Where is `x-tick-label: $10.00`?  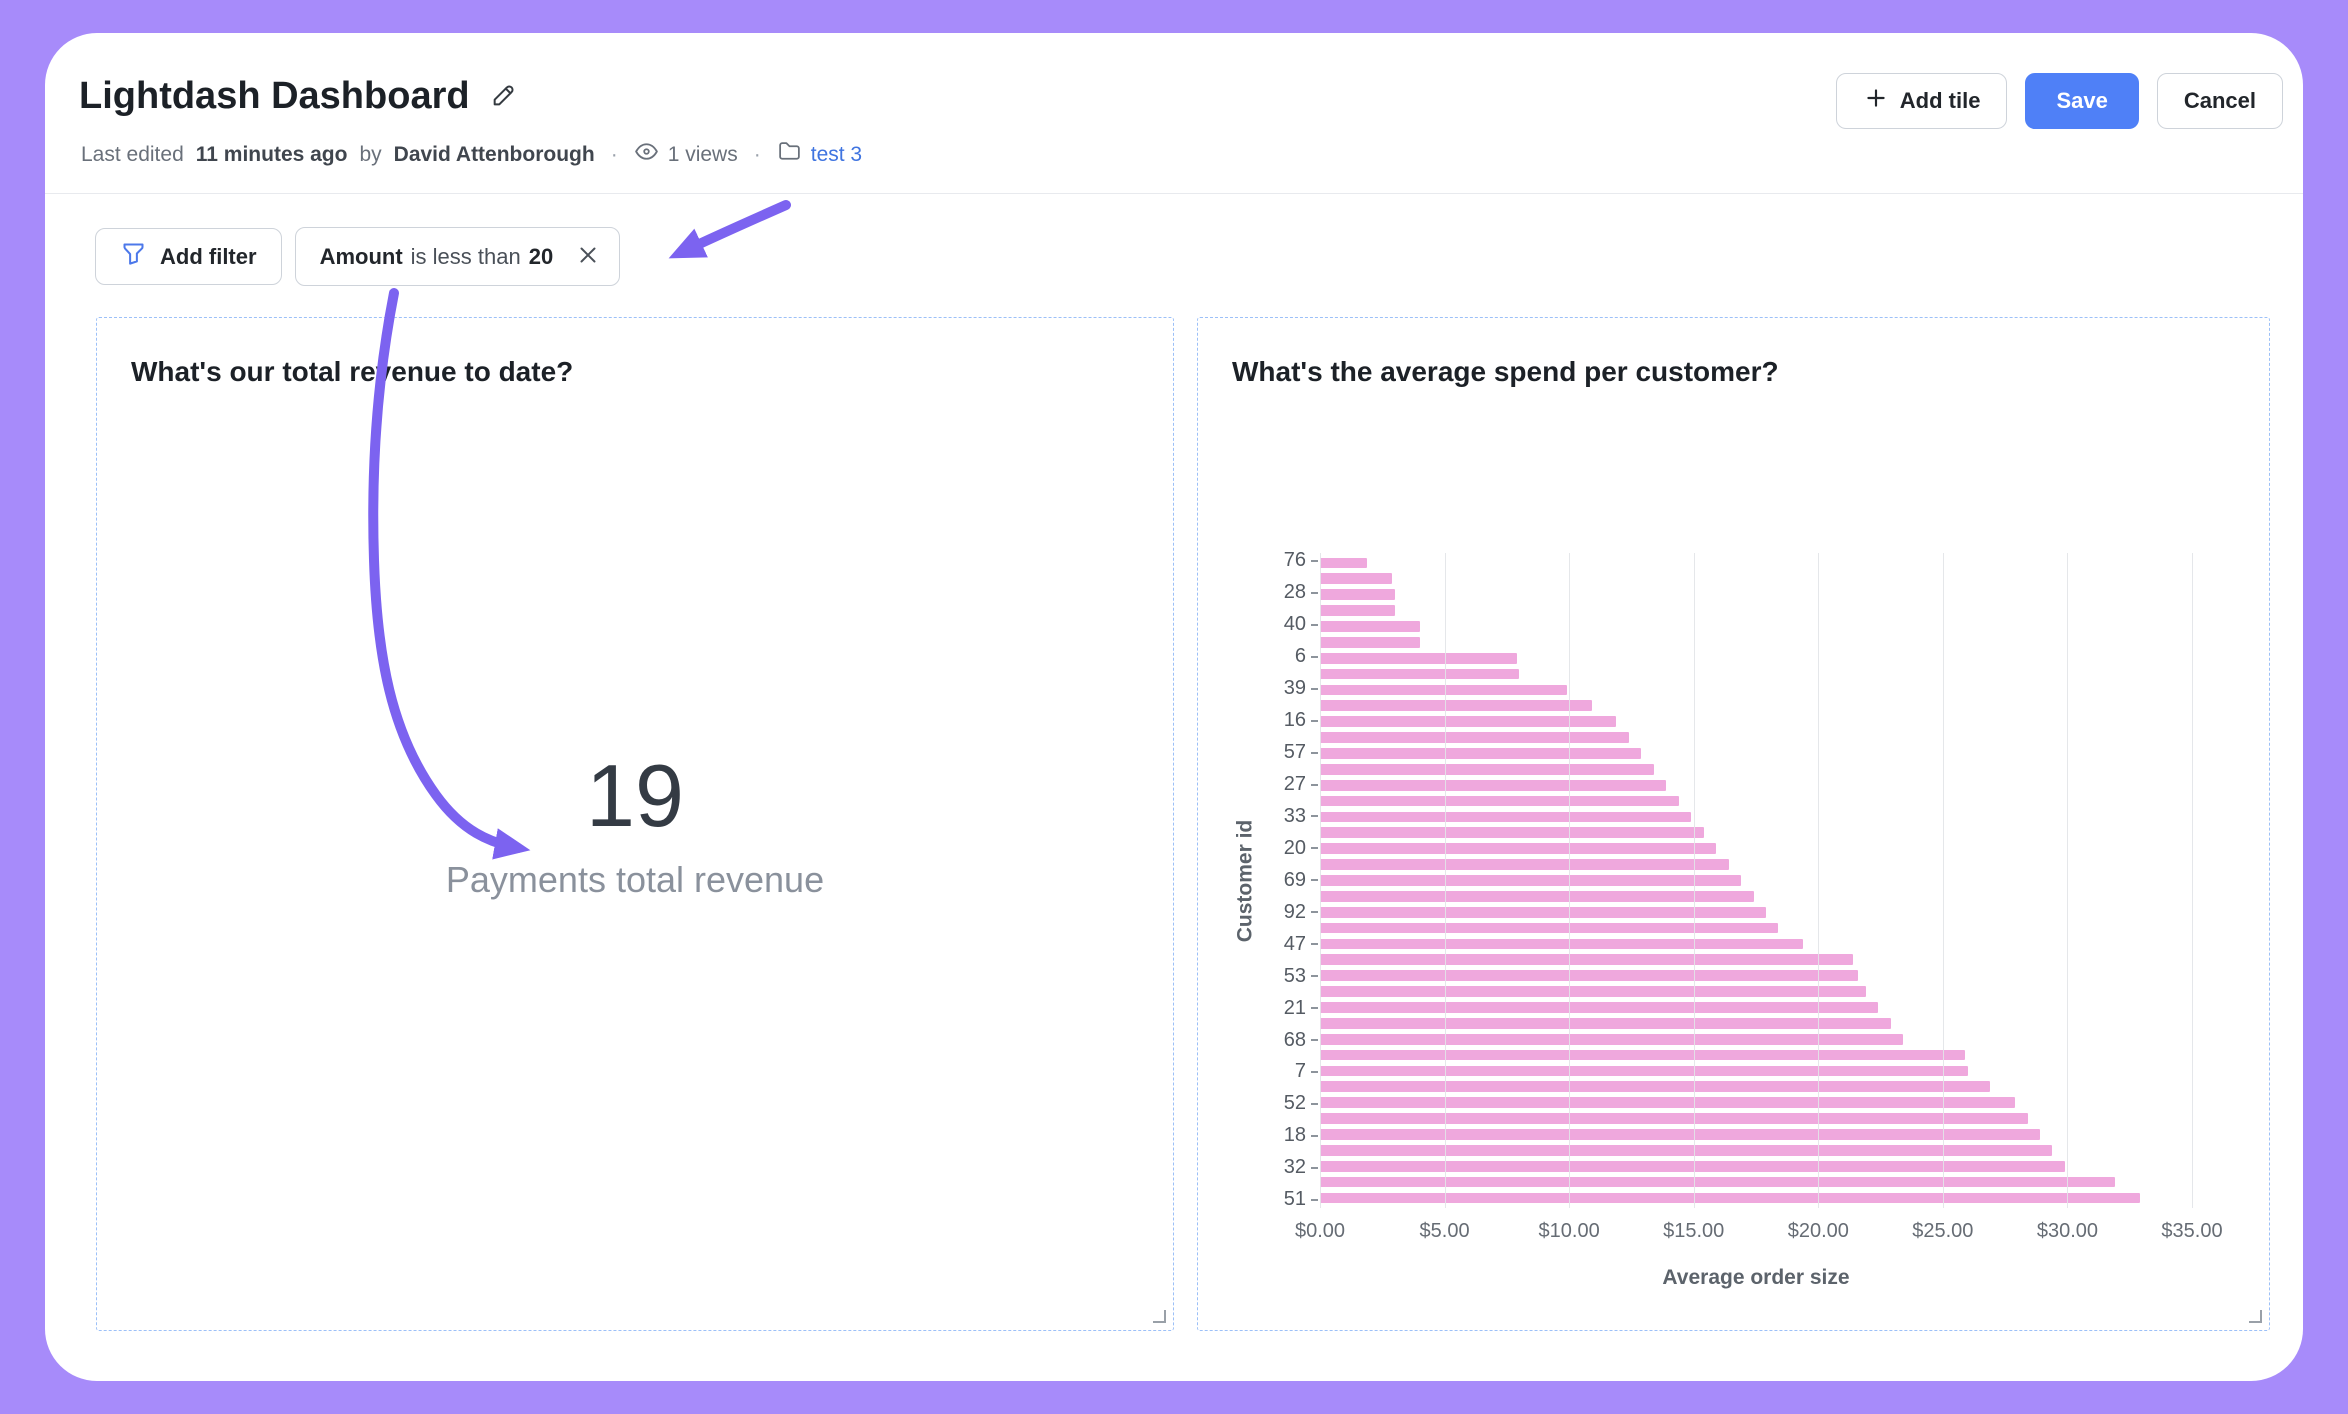
x-tick-label: $10.00 is located at coordinates (1569, 1231).